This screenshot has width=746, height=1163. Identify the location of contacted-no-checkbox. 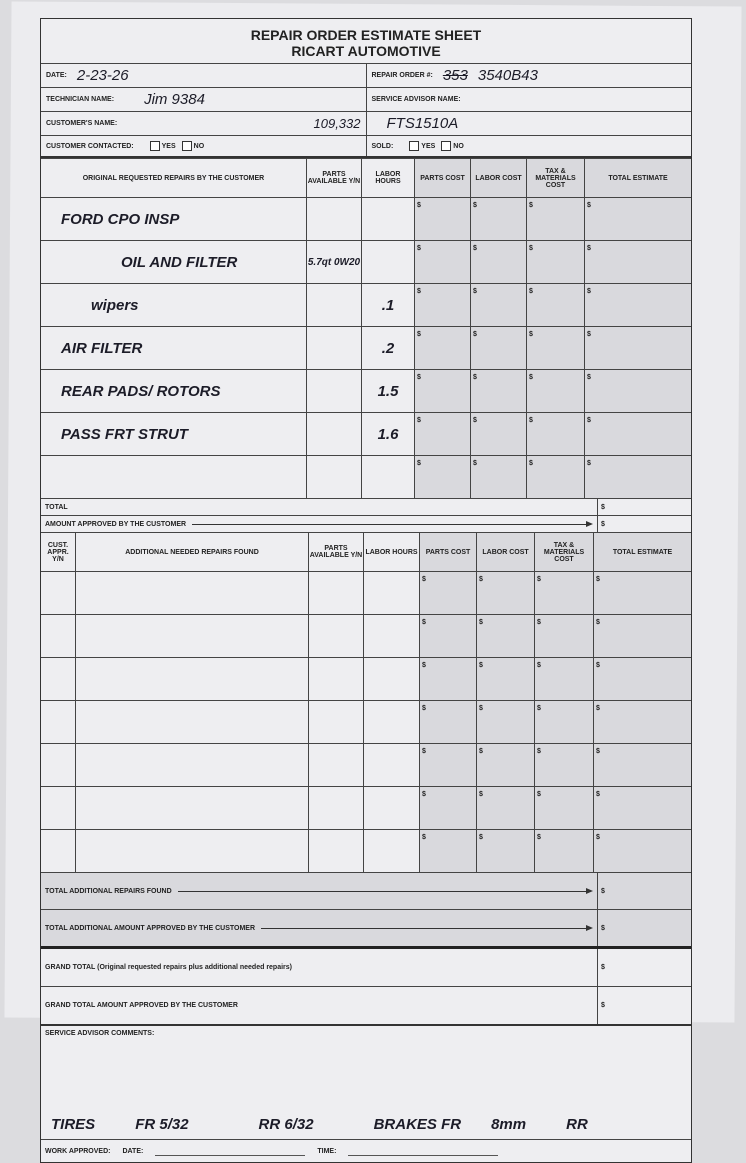
(186, 146).